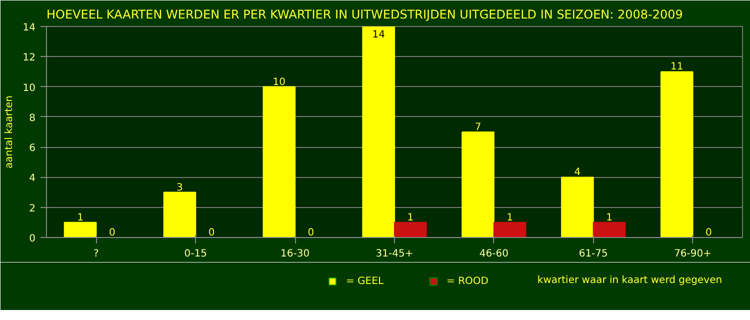 The width and height of the screenshot is (750, 320). Describe the element at coordinates (365, 281) in the screenshot. I see `legend-label: = GEEL` at that location.